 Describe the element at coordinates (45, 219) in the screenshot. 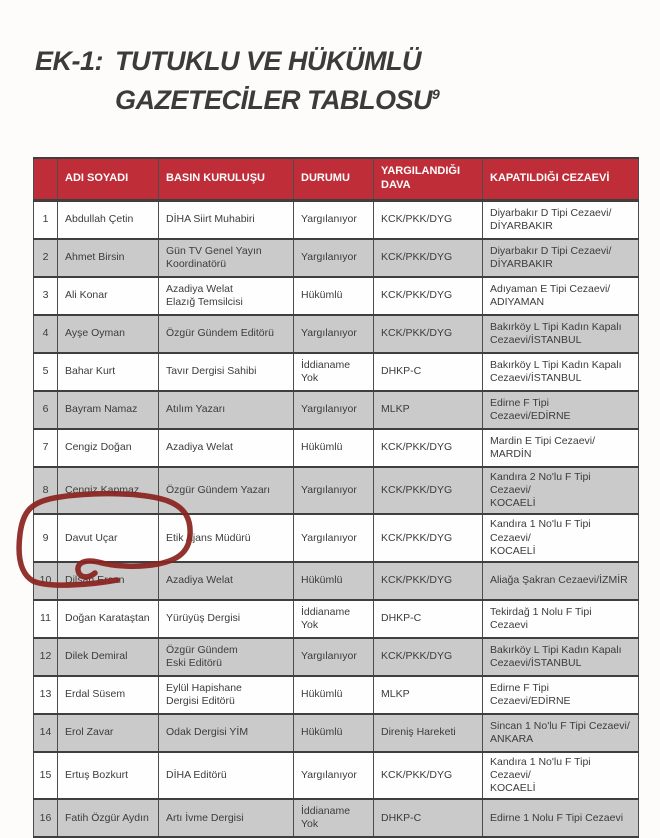

I see `cell-no: 1` at that location.